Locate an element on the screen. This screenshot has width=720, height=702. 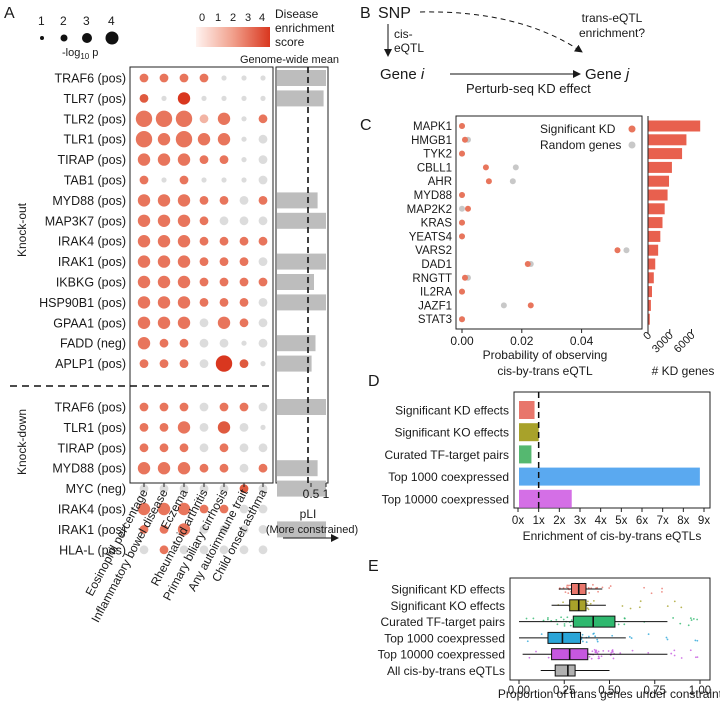
cis-label-2: eQTL is located at coordinates (409, 48).